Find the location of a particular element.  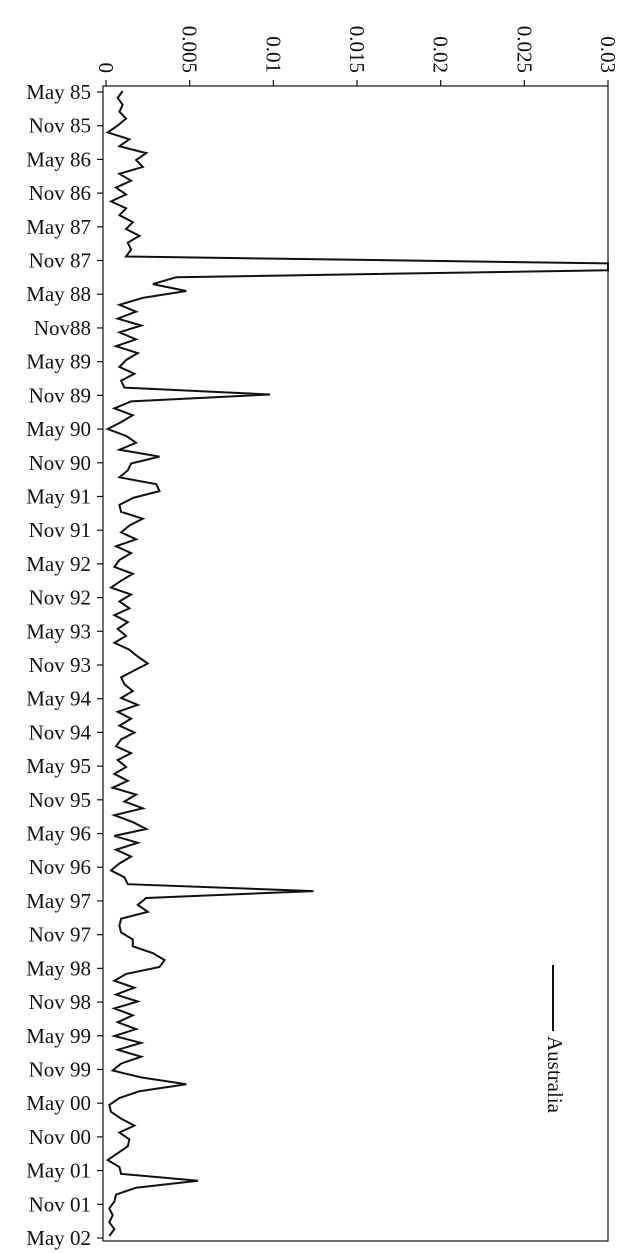

value-tick-label: 0.02 is located at coordinates (441, 54).